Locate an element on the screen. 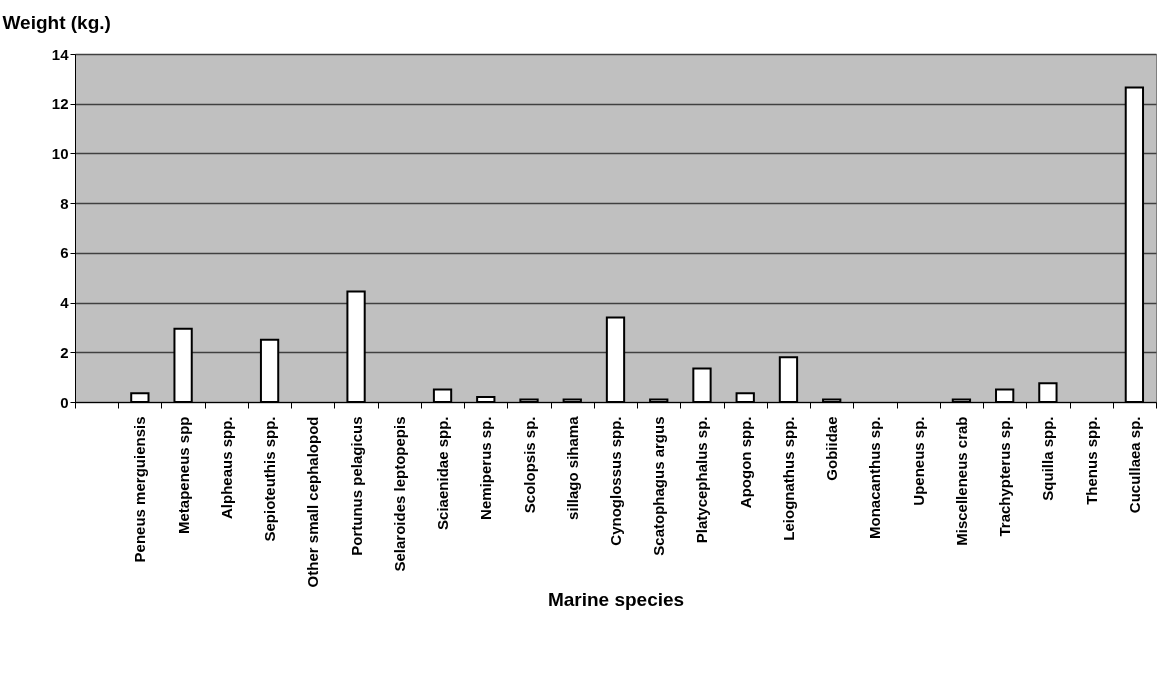  x-tick-label: Squilla spp. is located at coordinates (1048, 458).